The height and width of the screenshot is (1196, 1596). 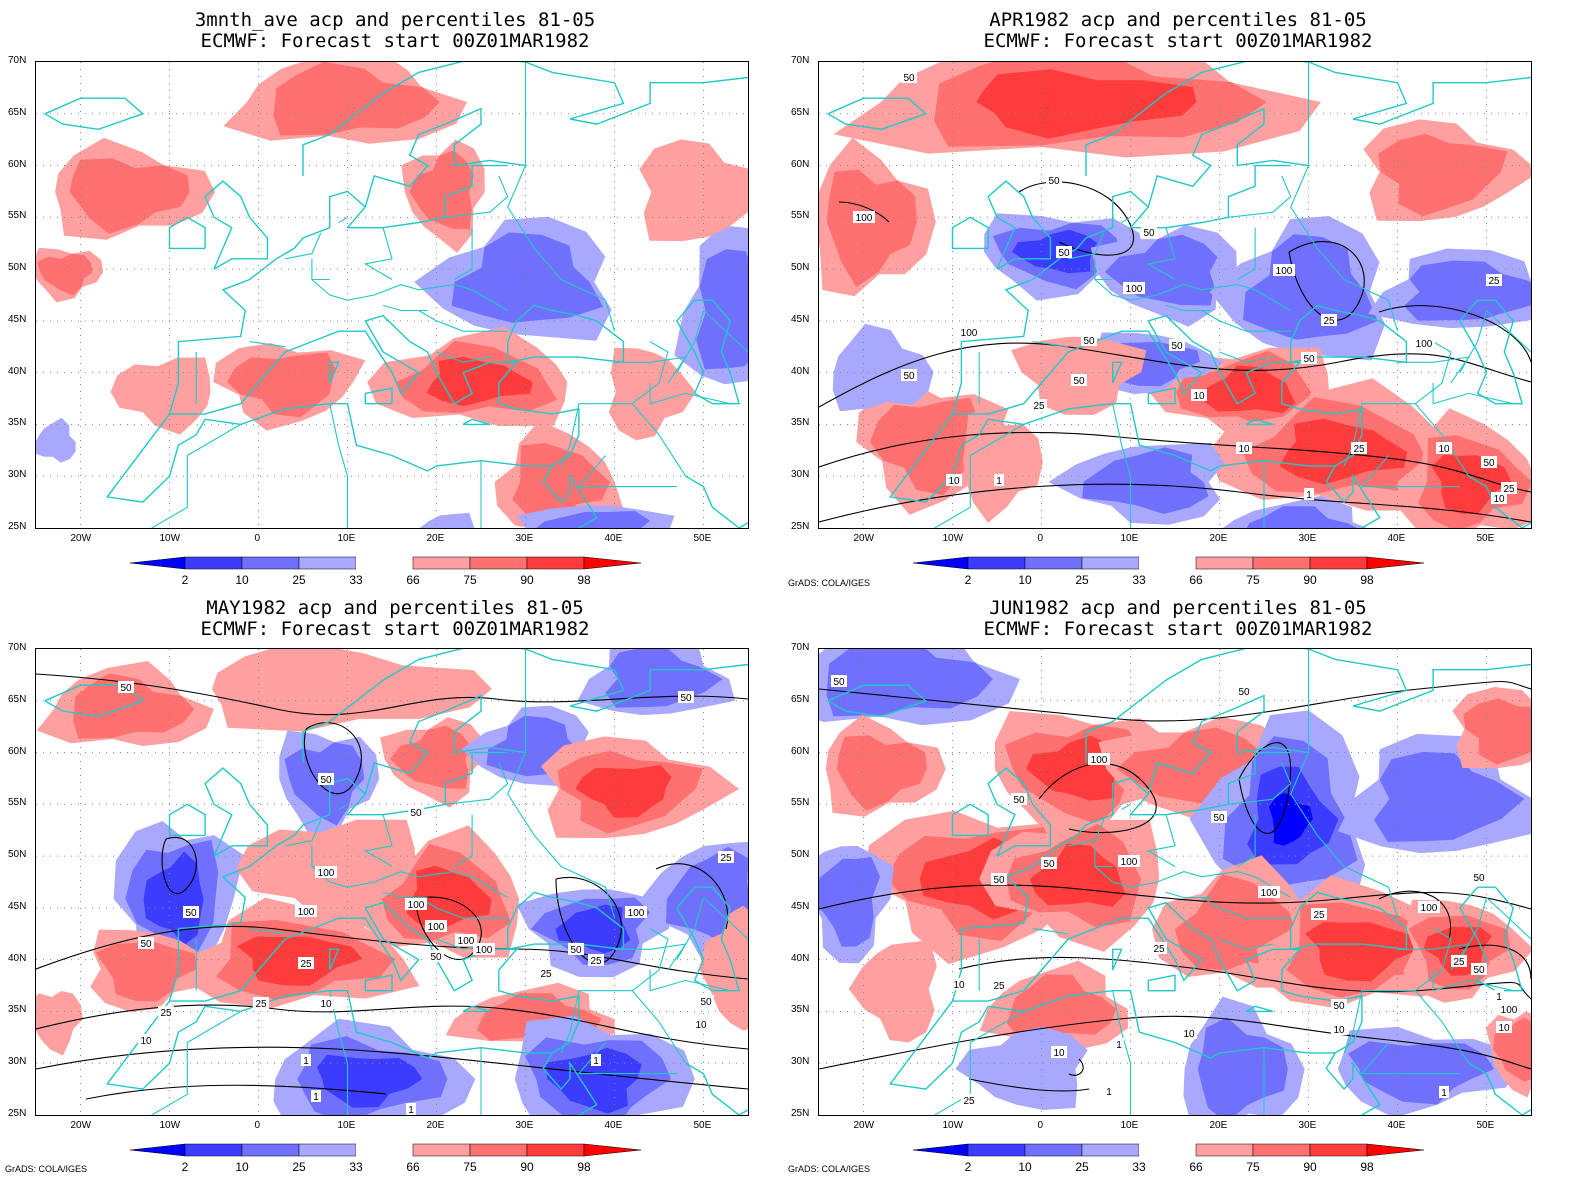 What do you see at coordinates (800, 475) in the screenshot?
I see `lat-tick-label: 30N` at bounding box center [800, 475].